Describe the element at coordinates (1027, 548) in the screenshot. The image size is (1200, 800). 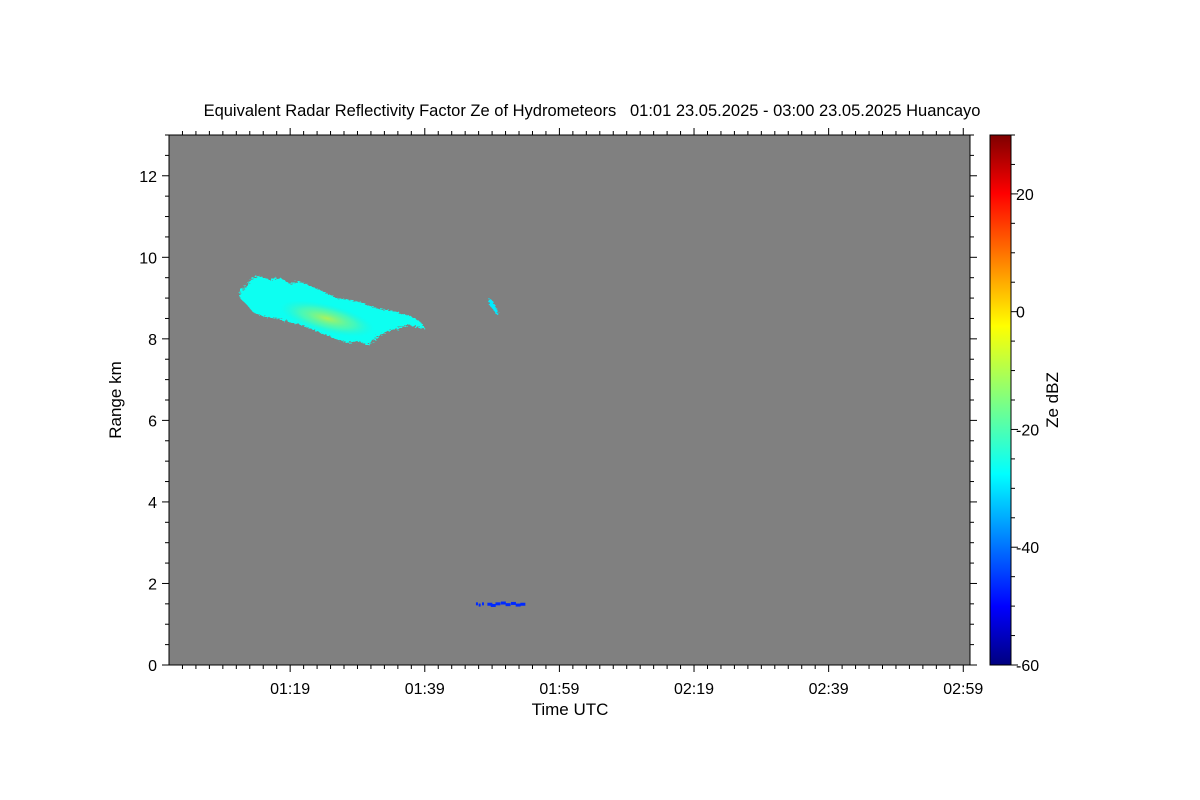
I see `colorbar-tick-label: -40` at that location.